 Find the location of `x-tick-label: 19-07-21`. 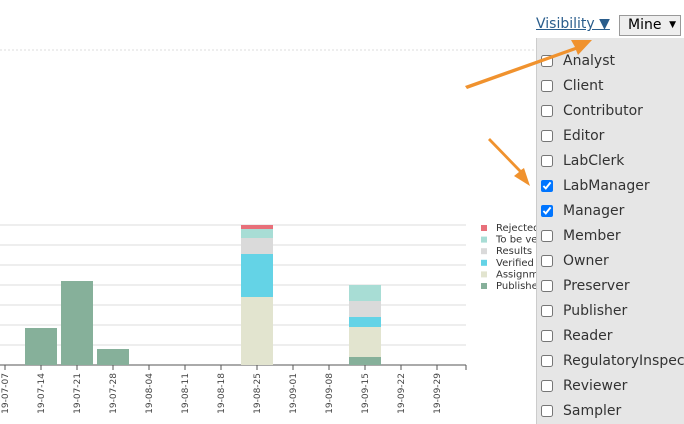

x-tick-label: 19-07-21 is located at coordinates (78, 393).